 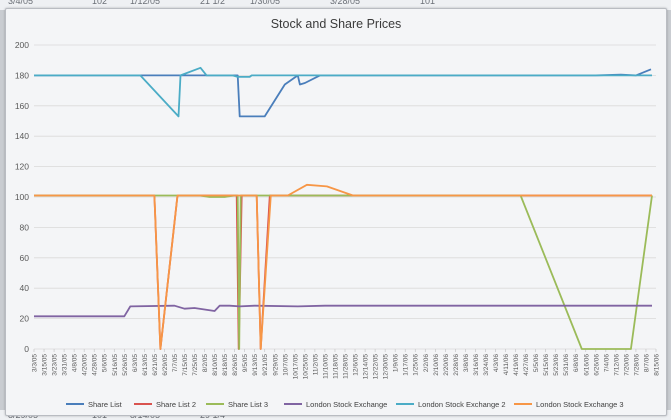 I want to click on x-tick-label: 3/3/05, so click(x=35, y=363).